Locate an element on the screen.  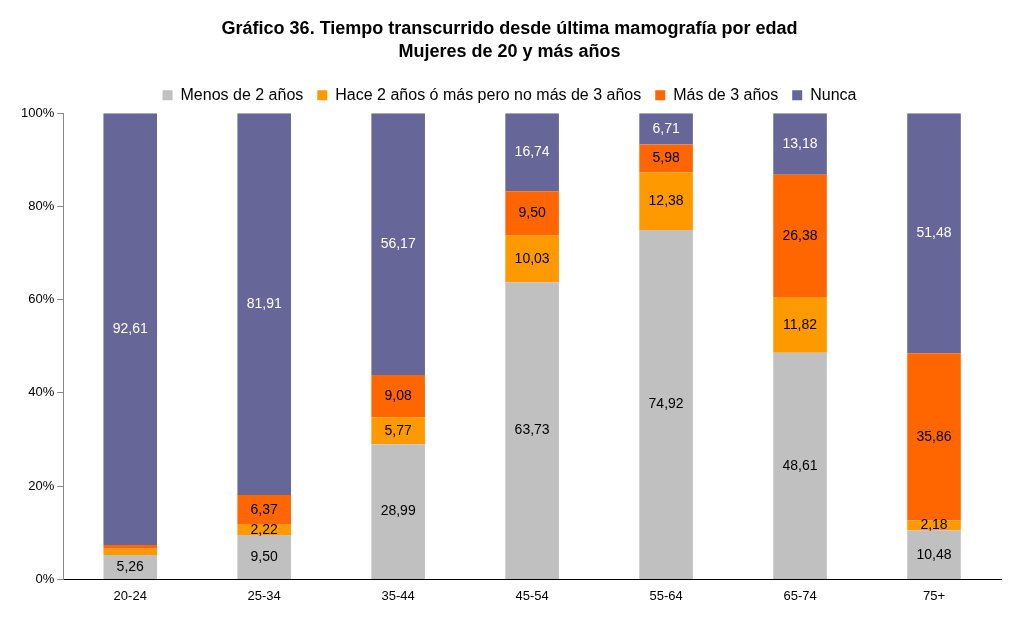
data-label: 26,38 is located at coordinates (800, 235).